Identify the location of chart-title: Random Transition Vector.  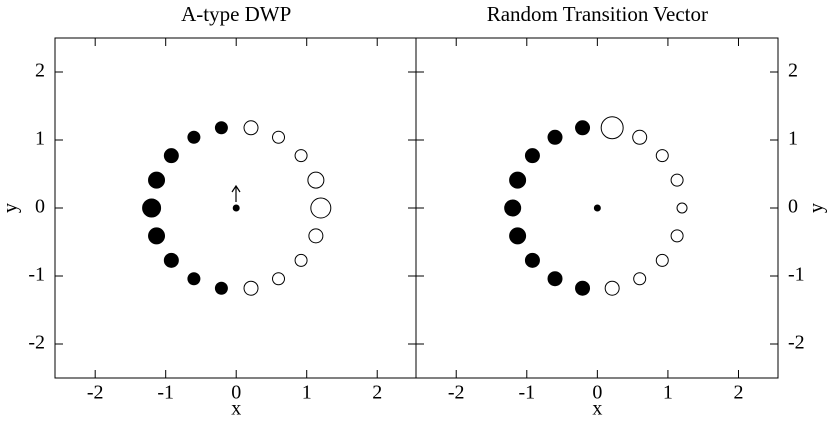
(597, 14).